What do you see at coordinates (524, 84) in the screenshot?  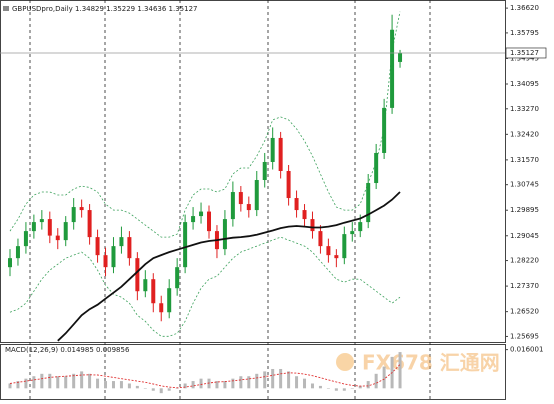 I see `y-tick-label: 1.34095` at bounding box center [524, 84].